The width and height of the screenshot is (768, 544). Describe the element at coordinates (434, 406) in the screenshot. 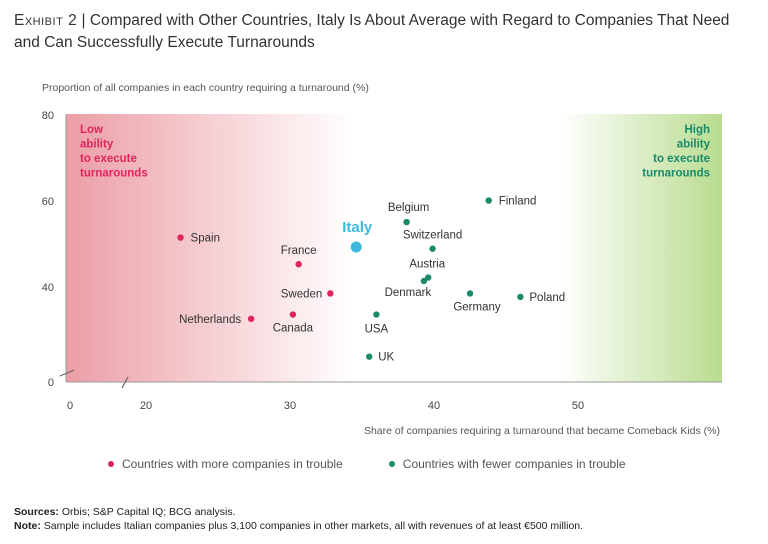

I see `x-tick-label: 40` at that location.